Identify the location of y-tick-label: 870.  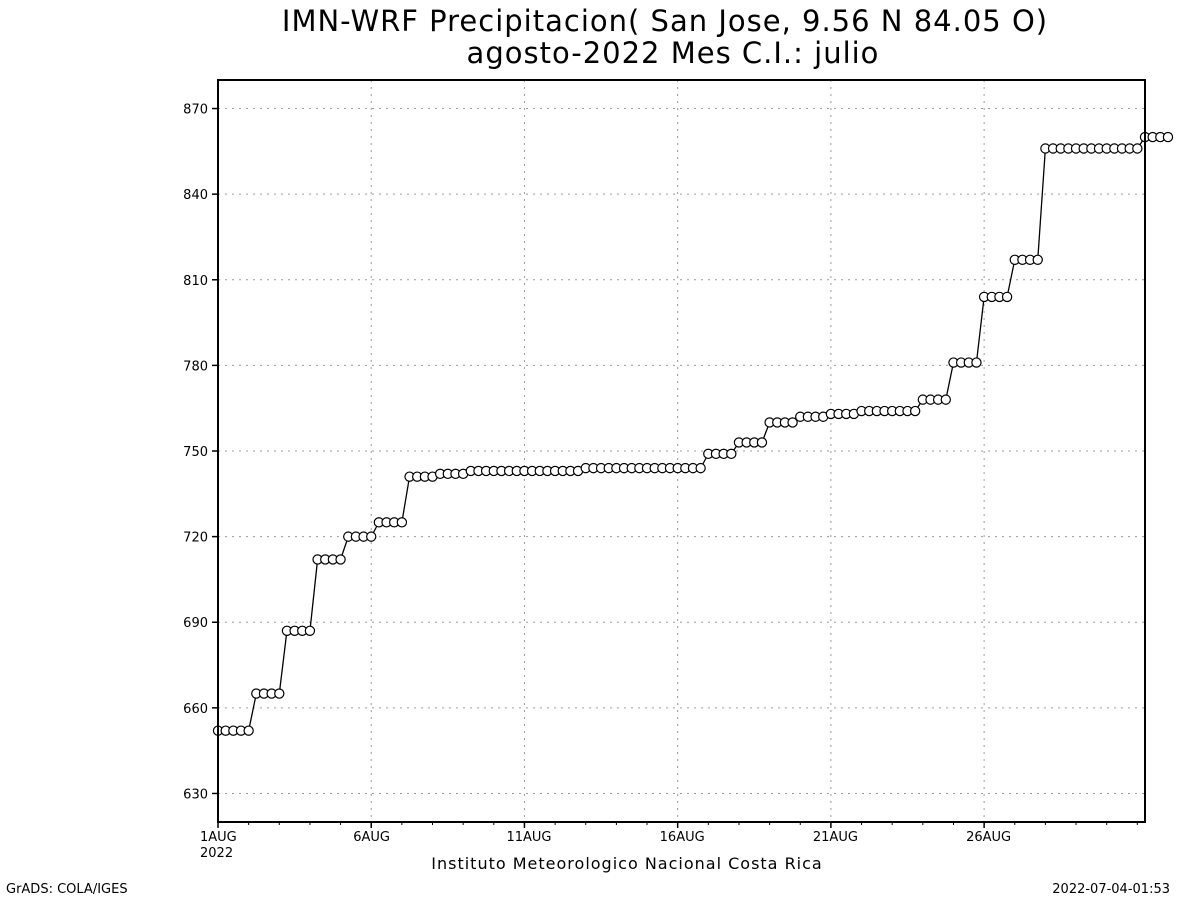
(195, 110).